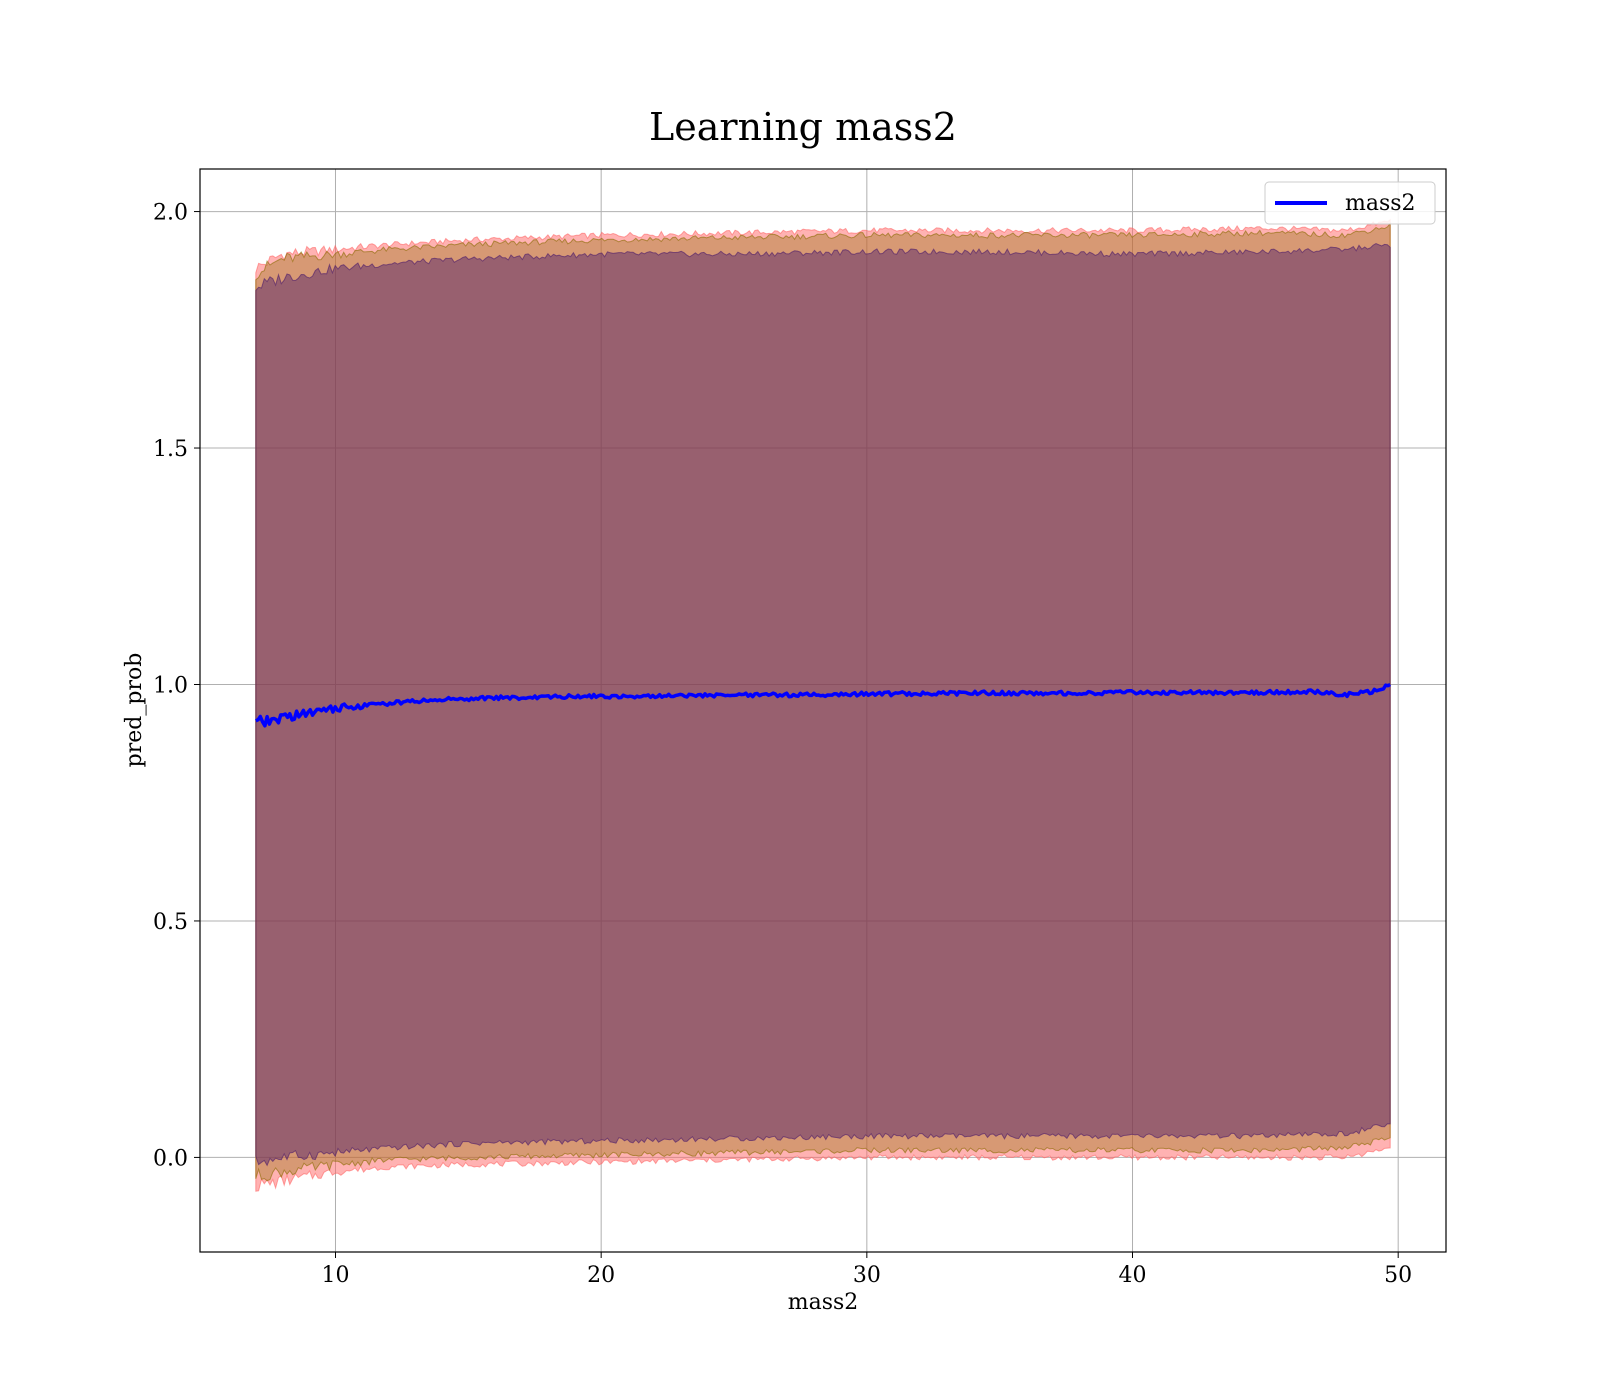 This screenshot has height=1400, width=1600. What do you see at coordinates (170, 922) in the screenshot?
I see `y-tick-label-1: 0.5` at bounding box center [170, 922].